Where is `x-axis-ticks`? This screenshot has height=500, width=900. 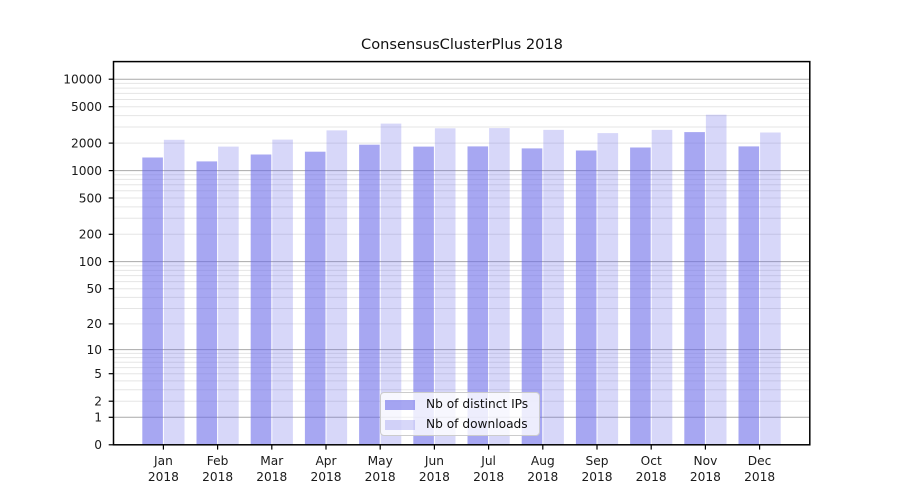 x-axis-ticks is located at coordinates (461, 447).